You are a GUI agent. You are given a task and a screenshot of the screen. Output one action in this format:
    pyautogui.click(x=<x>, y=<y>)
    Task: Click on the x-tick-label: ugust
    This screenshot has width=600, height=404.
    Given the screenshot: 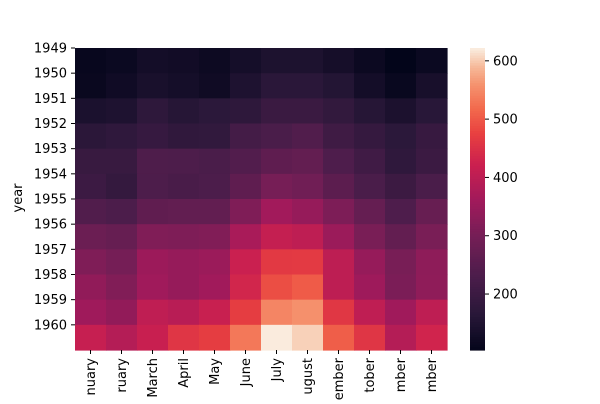 What is the action you would take?
    pyautogui.click(x=308, y=376)
    